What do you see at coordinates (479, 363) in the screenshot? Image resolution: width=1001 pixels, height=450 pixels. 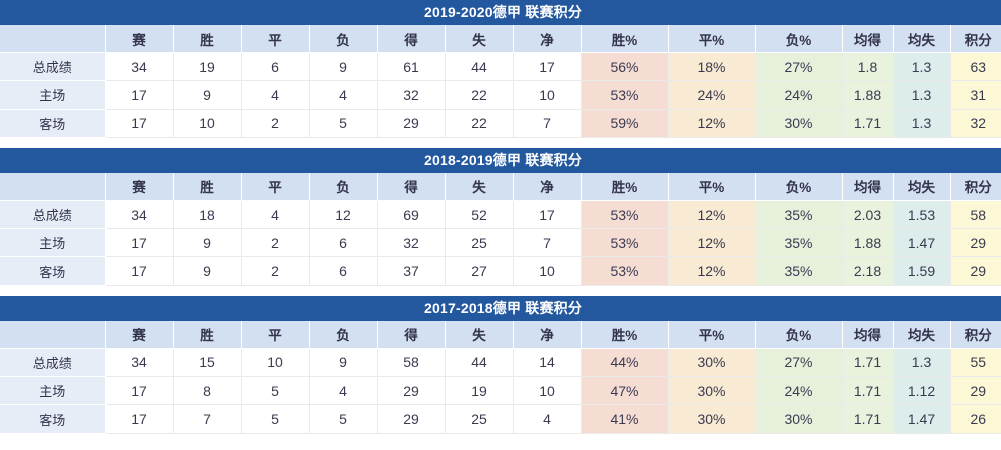 I see `cell-goals-against: 44` at bounding box center [479, 363].